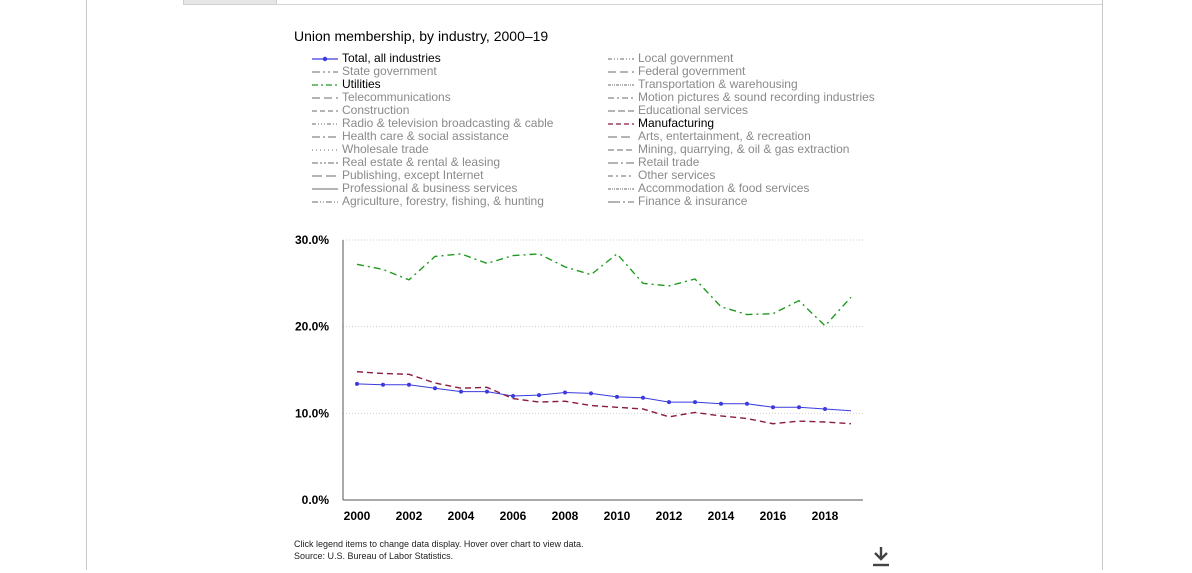  Describe the element at coordinates (346, 84) in the screenshot. I see `legend-item: Utilities` at that location.